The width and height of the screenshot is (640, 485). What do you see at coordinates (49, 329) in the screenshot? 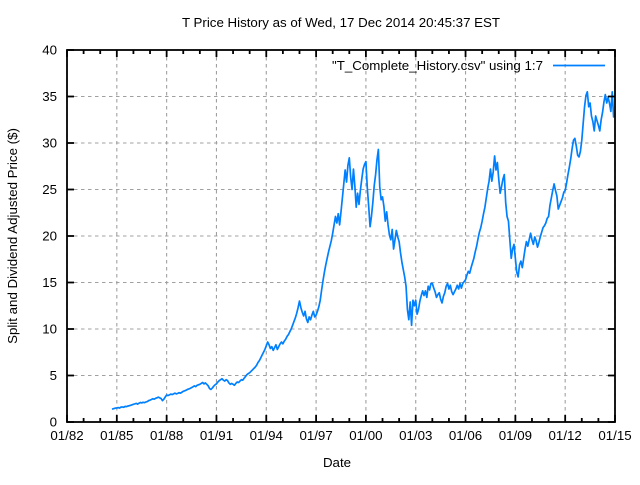
I see `y-tick-label: 10` at bounding box center [49, 329].